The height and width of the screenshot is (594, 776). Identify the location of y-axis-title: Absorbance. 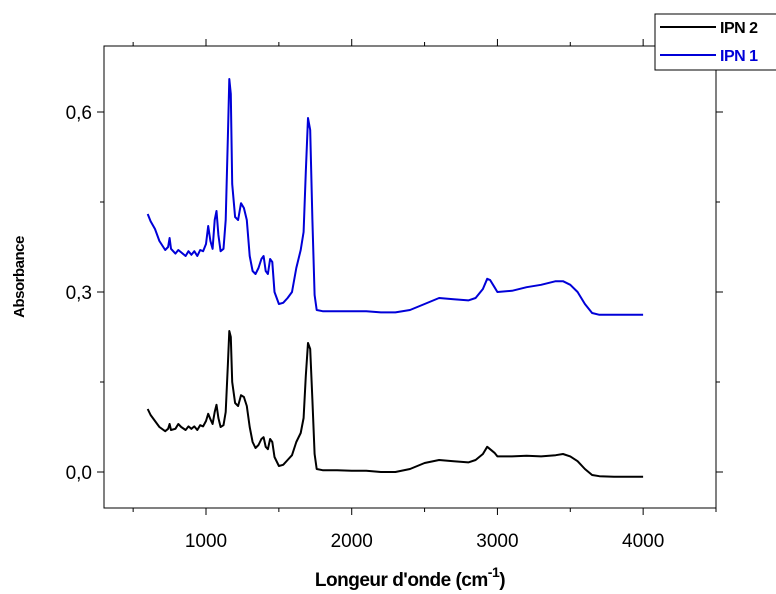
(19, 277).